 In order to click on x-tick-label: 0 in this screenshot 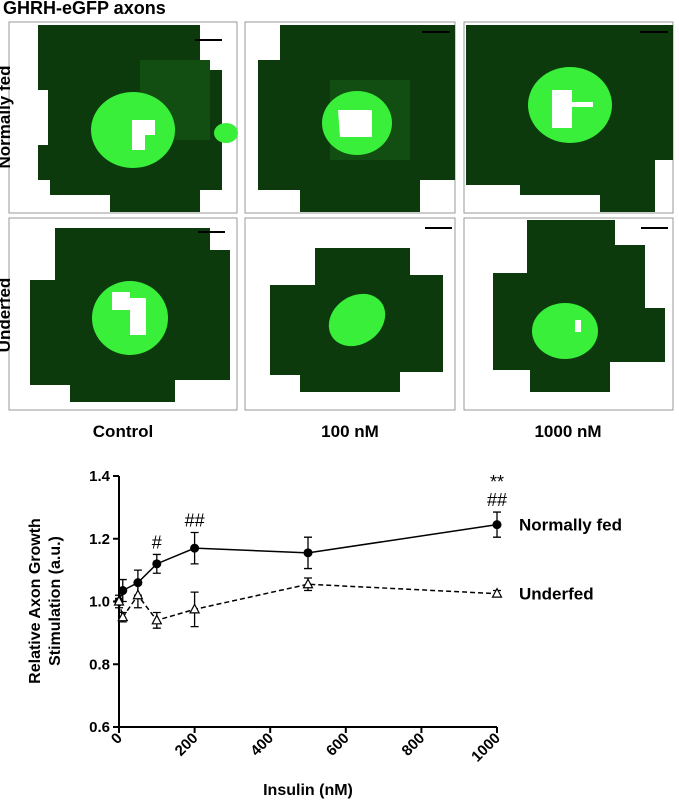, I will do `click(117, 739)`.